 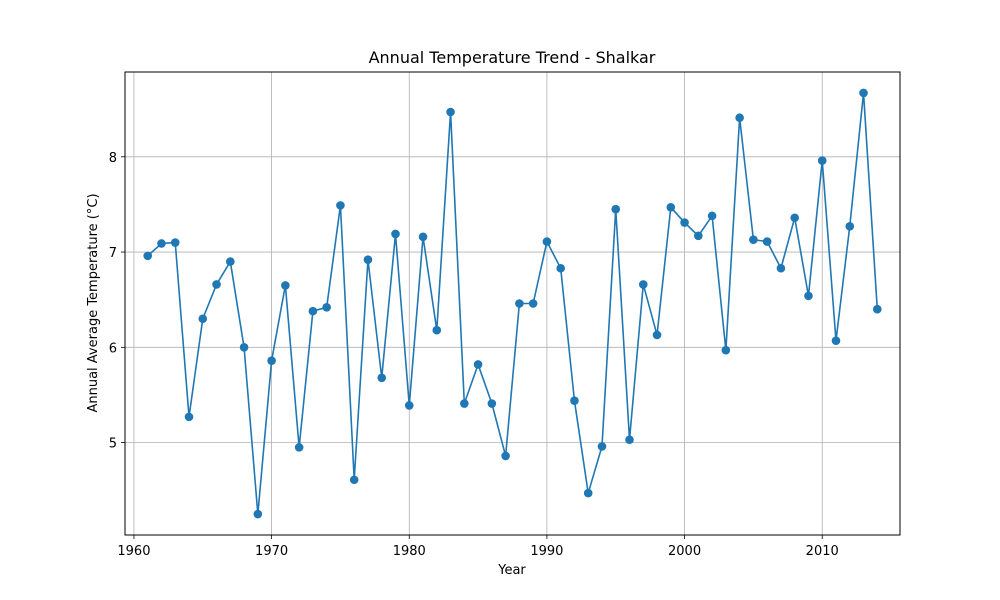 I want to click on y-tick-label: 7, so click(x=113, y=253).